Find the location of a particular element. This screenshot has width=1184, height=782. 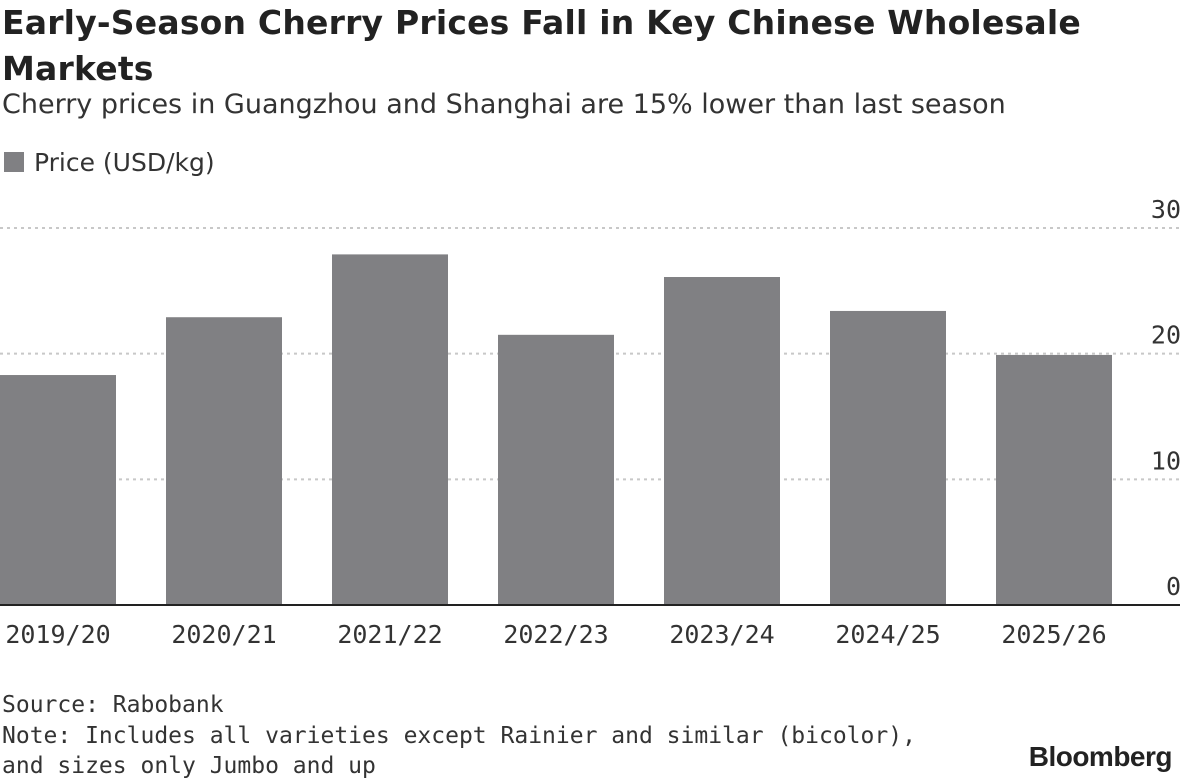

bloomberg-logo: Bloomberg is located at coordinates (1100, 756).